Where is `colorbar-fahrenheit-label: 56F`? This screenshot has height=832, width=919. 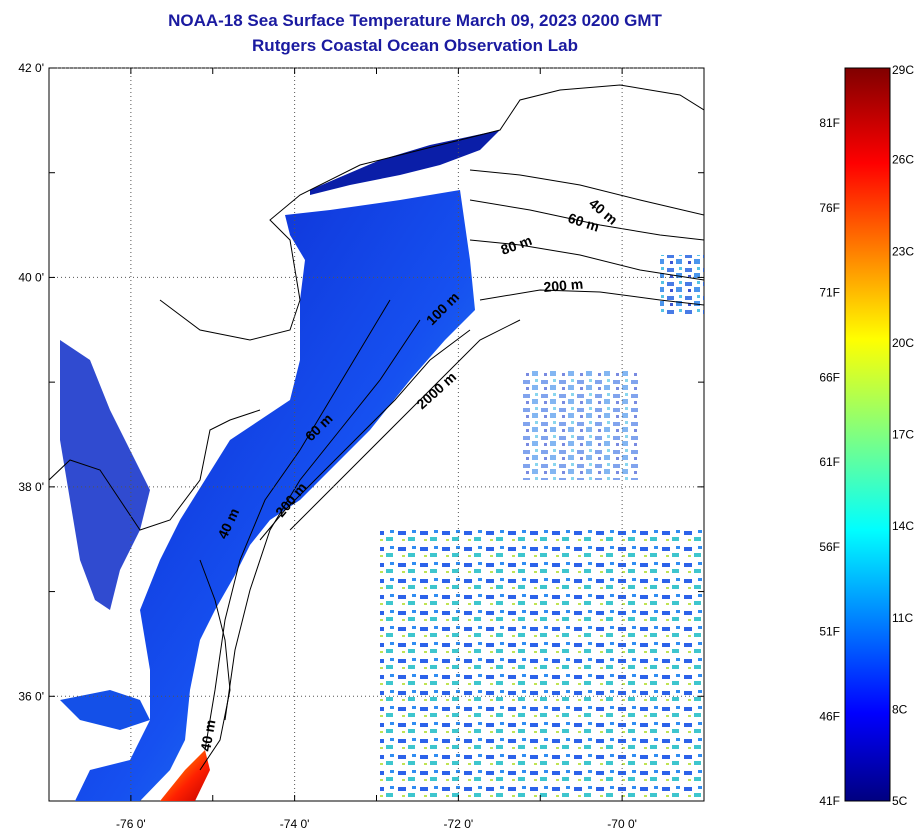 colorbar-fahrenheit-label: 56F is located at coordinates (829, 547).